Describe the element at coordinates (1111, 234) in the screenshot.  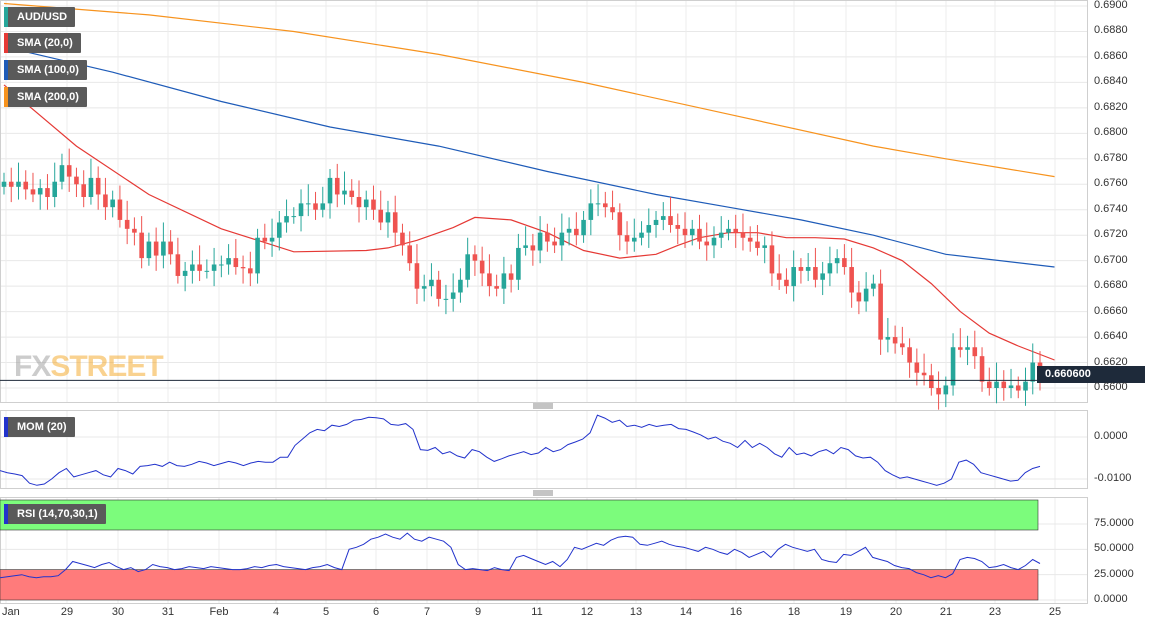
I see `y-tick-label: 0.6720` at that location.